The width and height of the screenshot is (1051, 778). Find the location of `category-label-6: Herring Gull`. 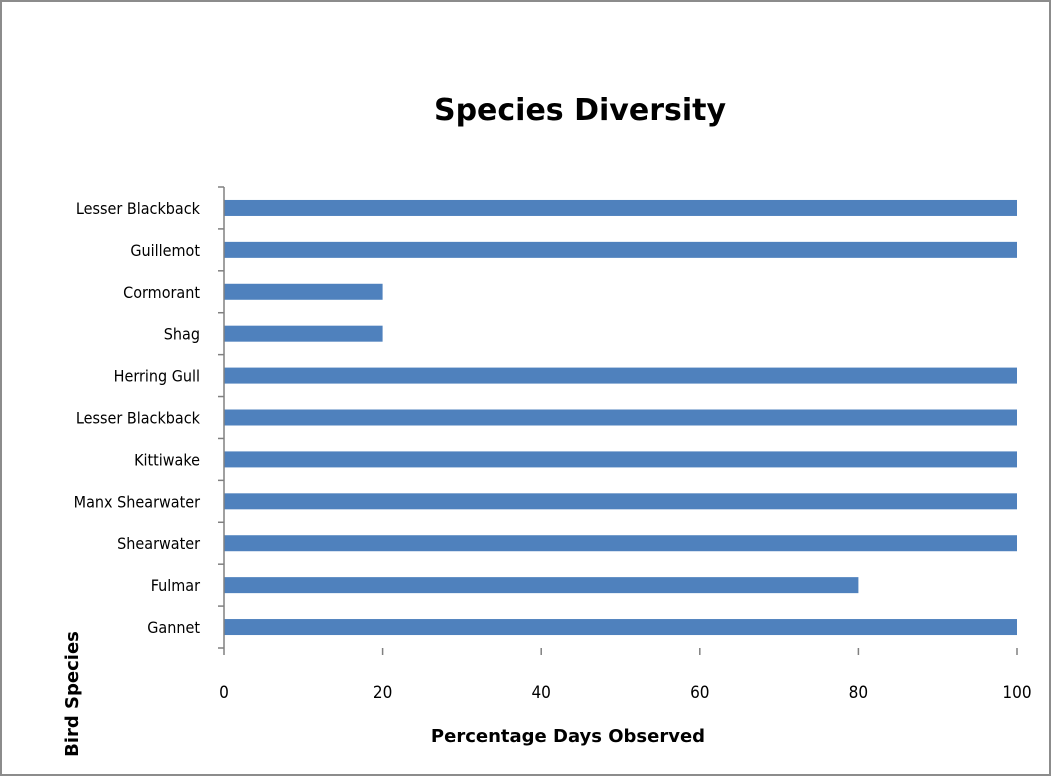

category-label-6: Herring Gull is located at coordinates (157, 376).